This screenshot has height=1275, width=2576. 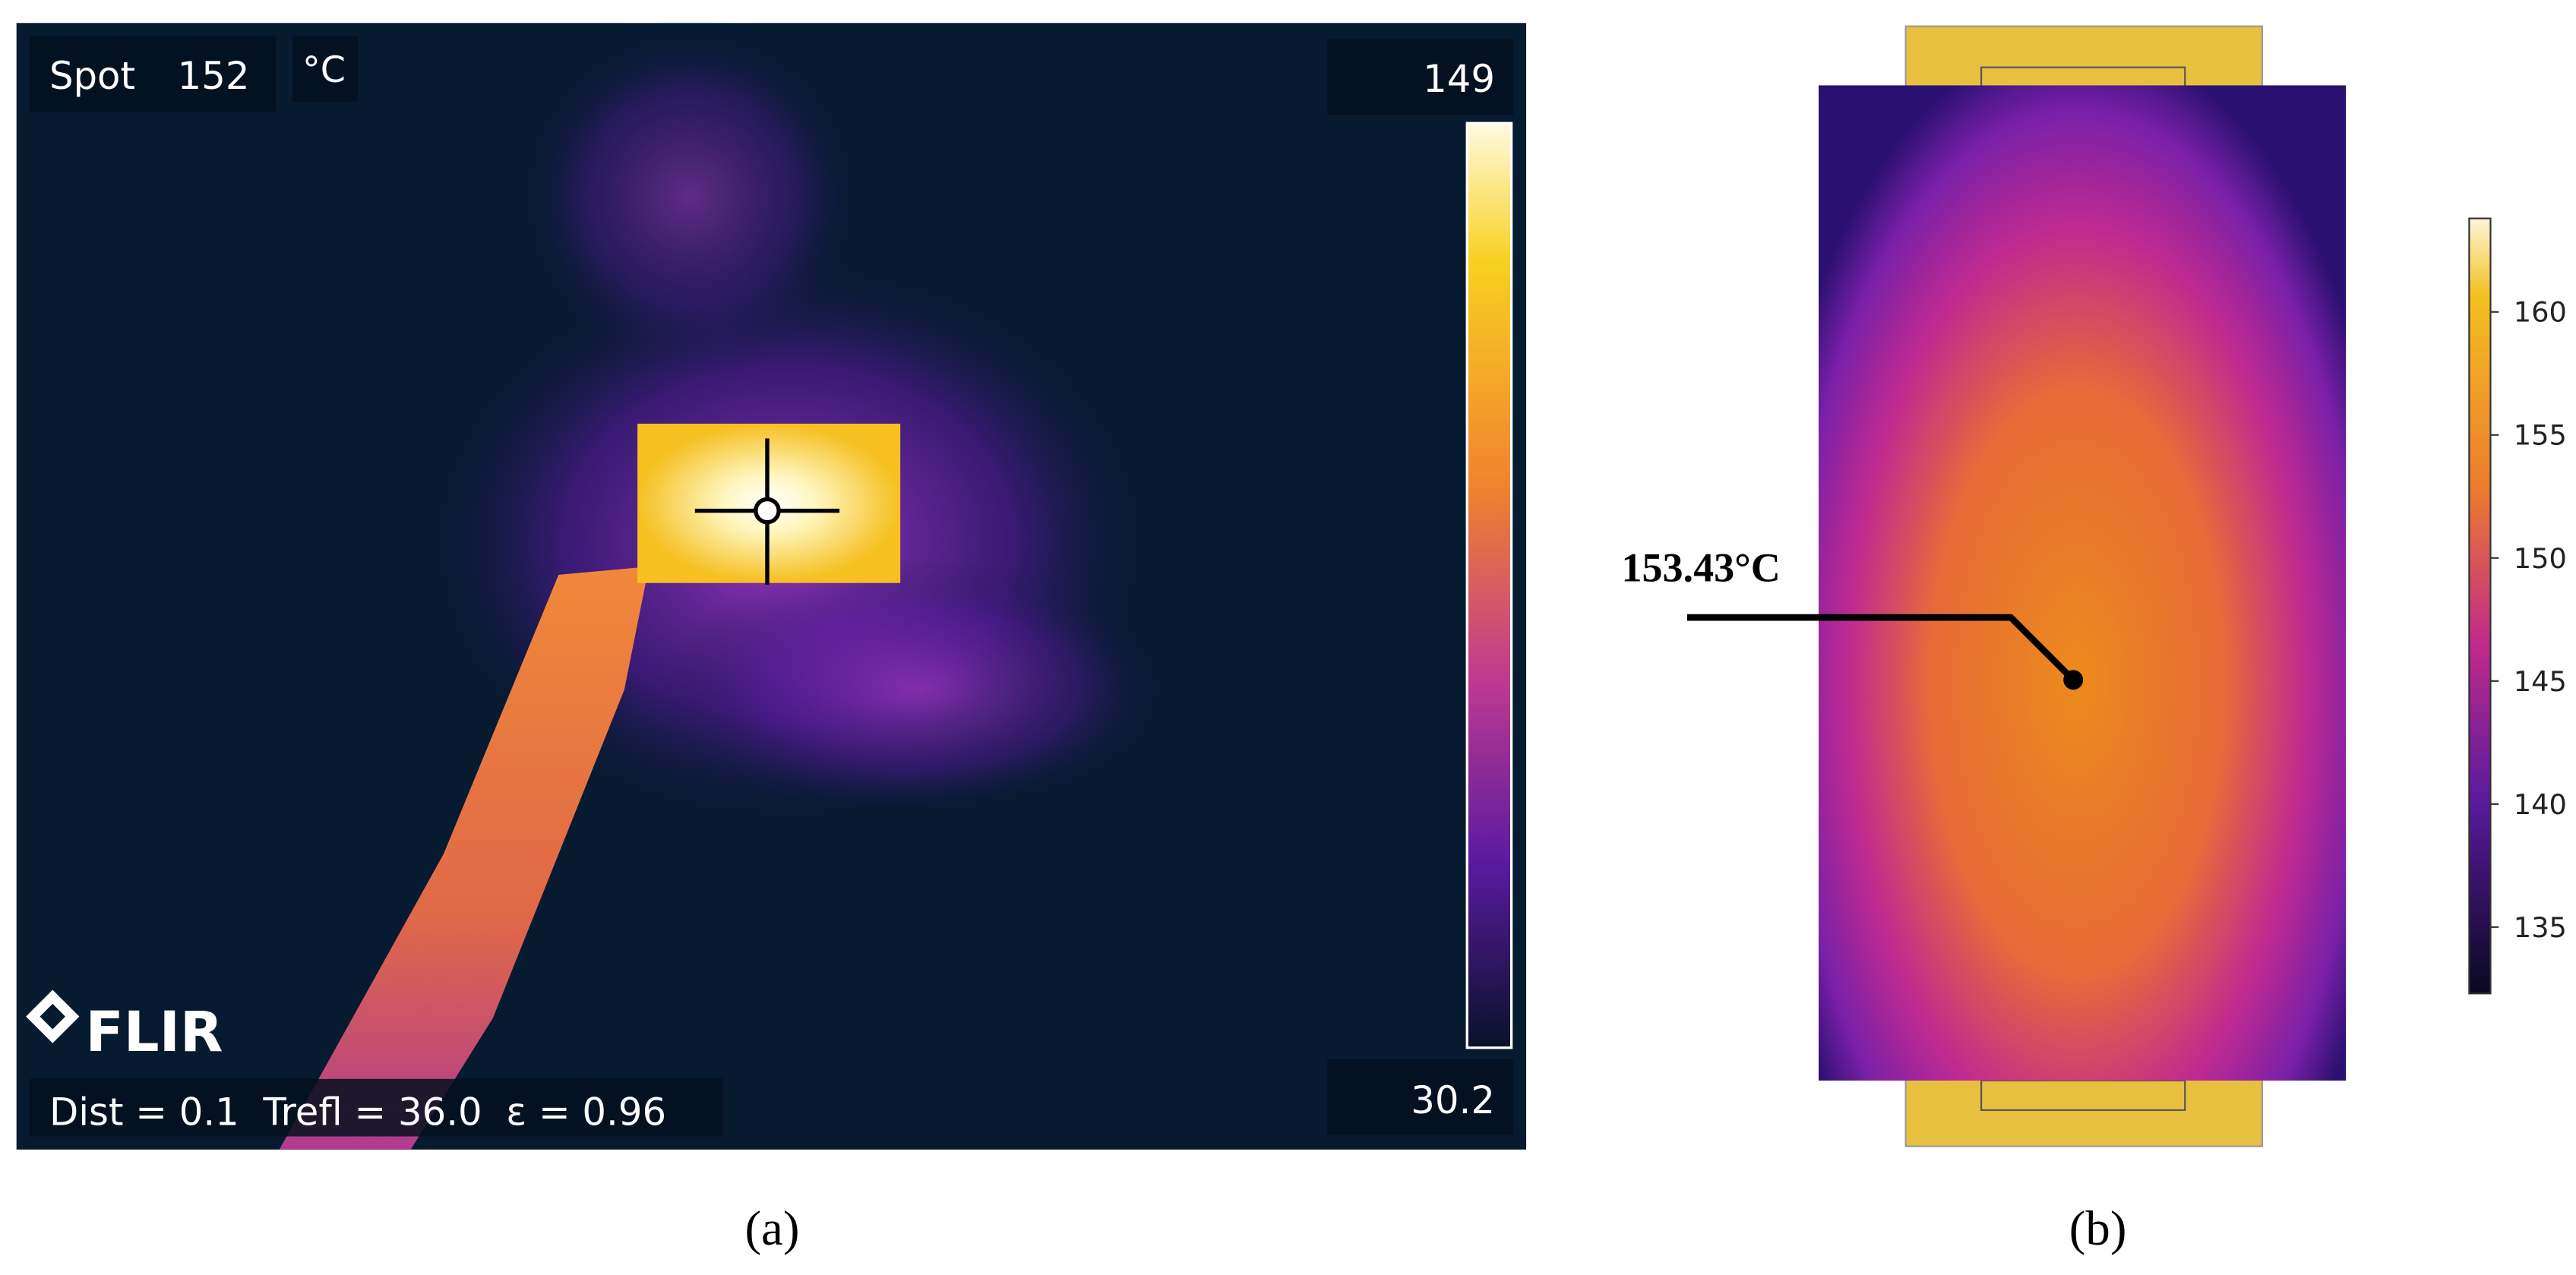 I want to click on colorbar-tick-label: 135, so click(x=2540, y=927).